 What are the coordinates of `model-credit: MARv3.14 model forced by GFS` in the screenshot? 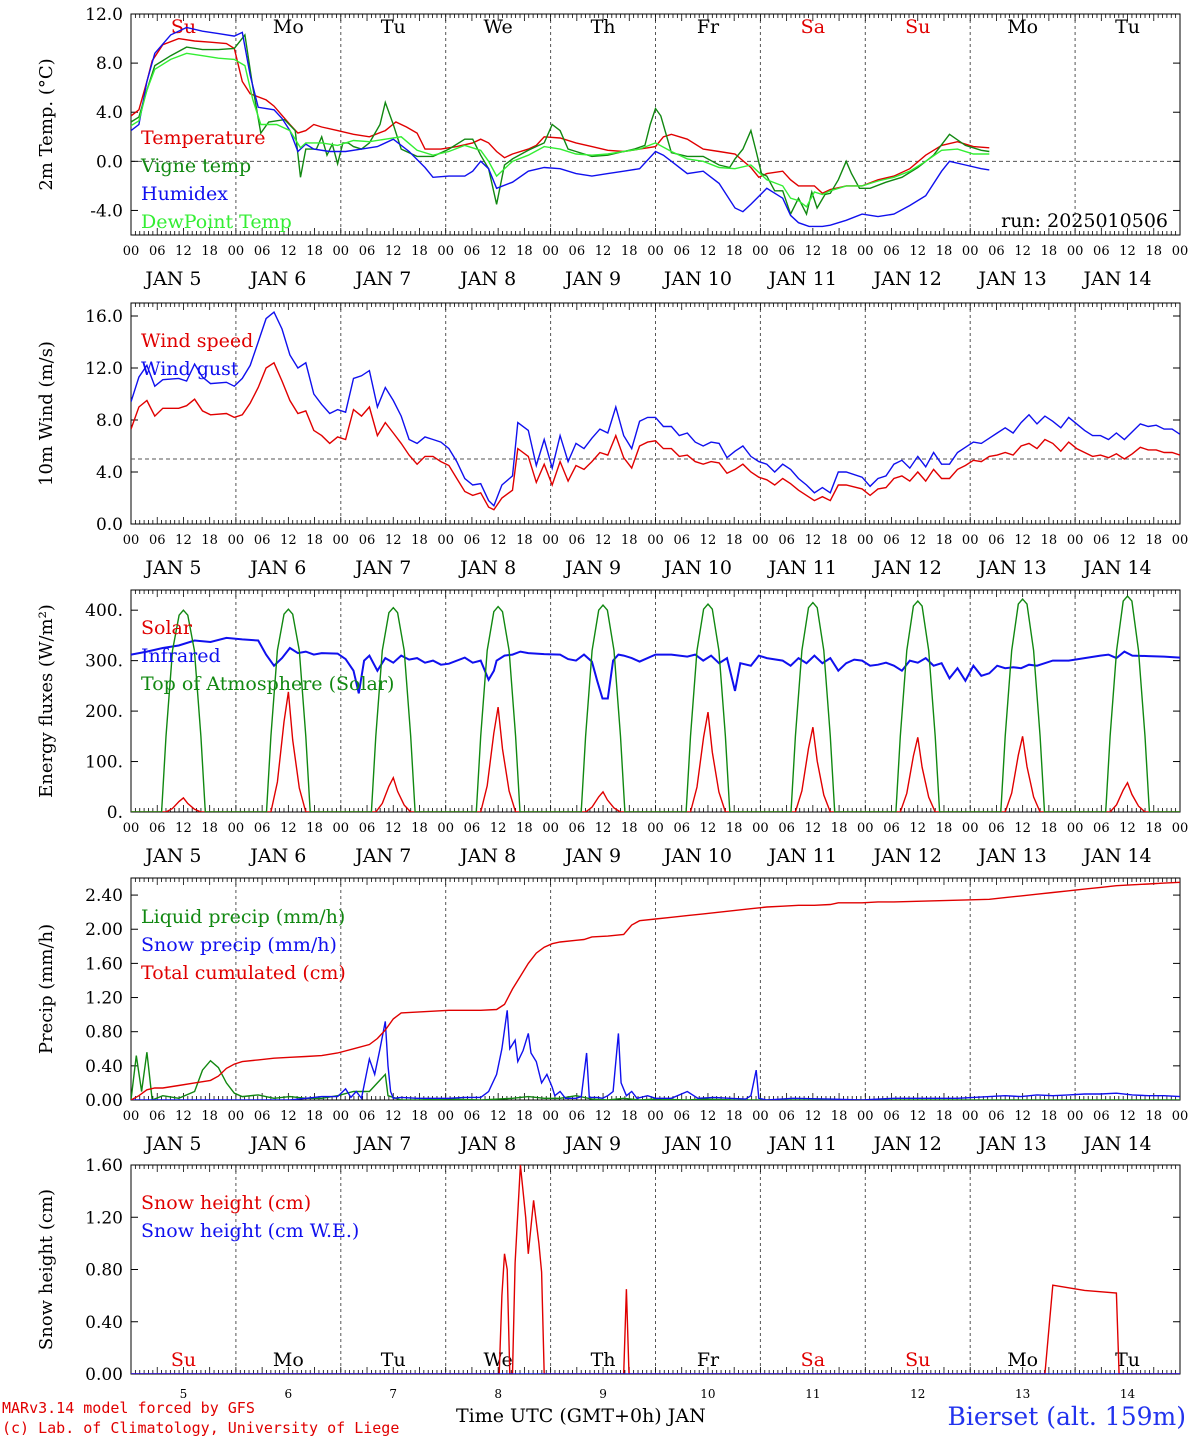 It's located at (128, 1408).